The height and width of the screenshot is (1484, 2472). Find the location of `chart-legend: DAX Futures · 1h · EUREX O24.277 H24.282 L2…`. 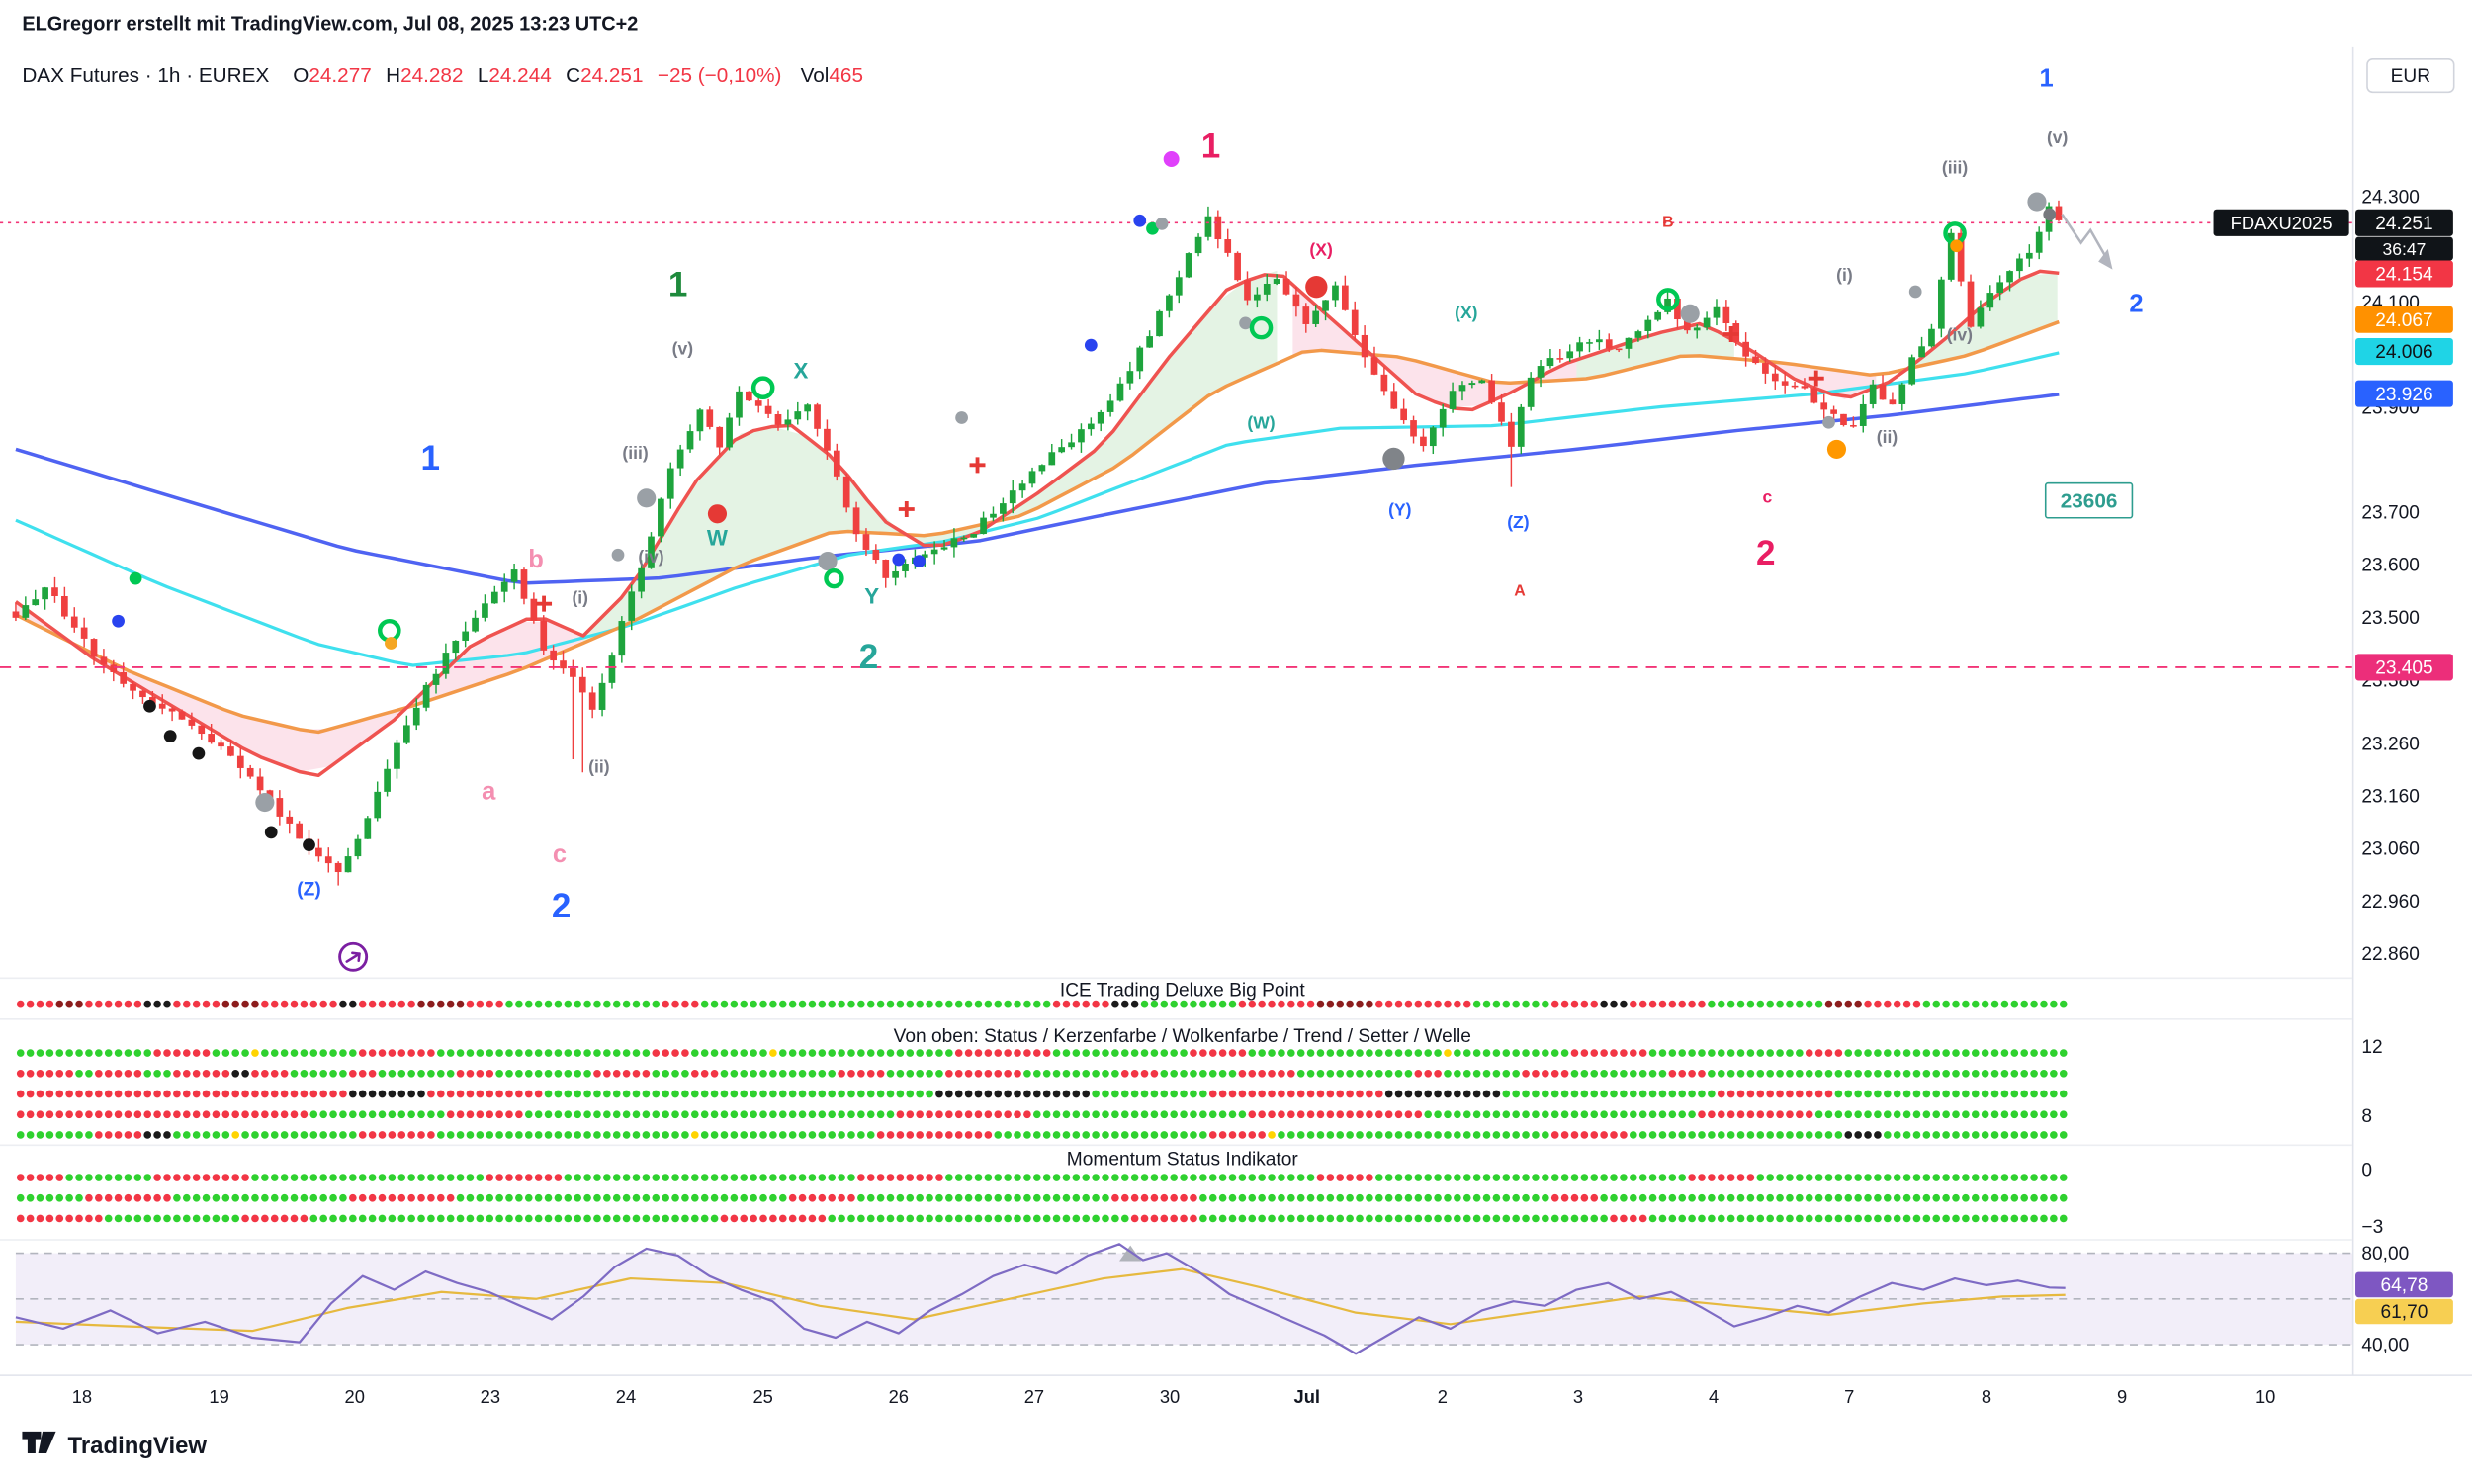

chart-legend: DAX Futures · 1h · EUREX O24.277 H24.282 L2… is located at coordinates (442, 75).